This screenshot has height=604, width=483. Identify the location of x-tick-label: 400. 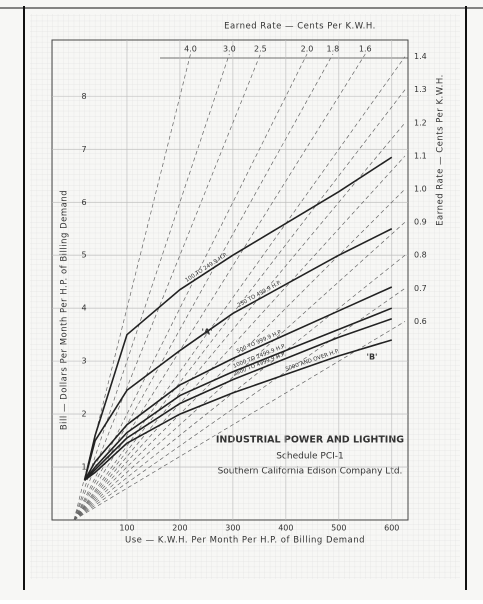
(285, 528).